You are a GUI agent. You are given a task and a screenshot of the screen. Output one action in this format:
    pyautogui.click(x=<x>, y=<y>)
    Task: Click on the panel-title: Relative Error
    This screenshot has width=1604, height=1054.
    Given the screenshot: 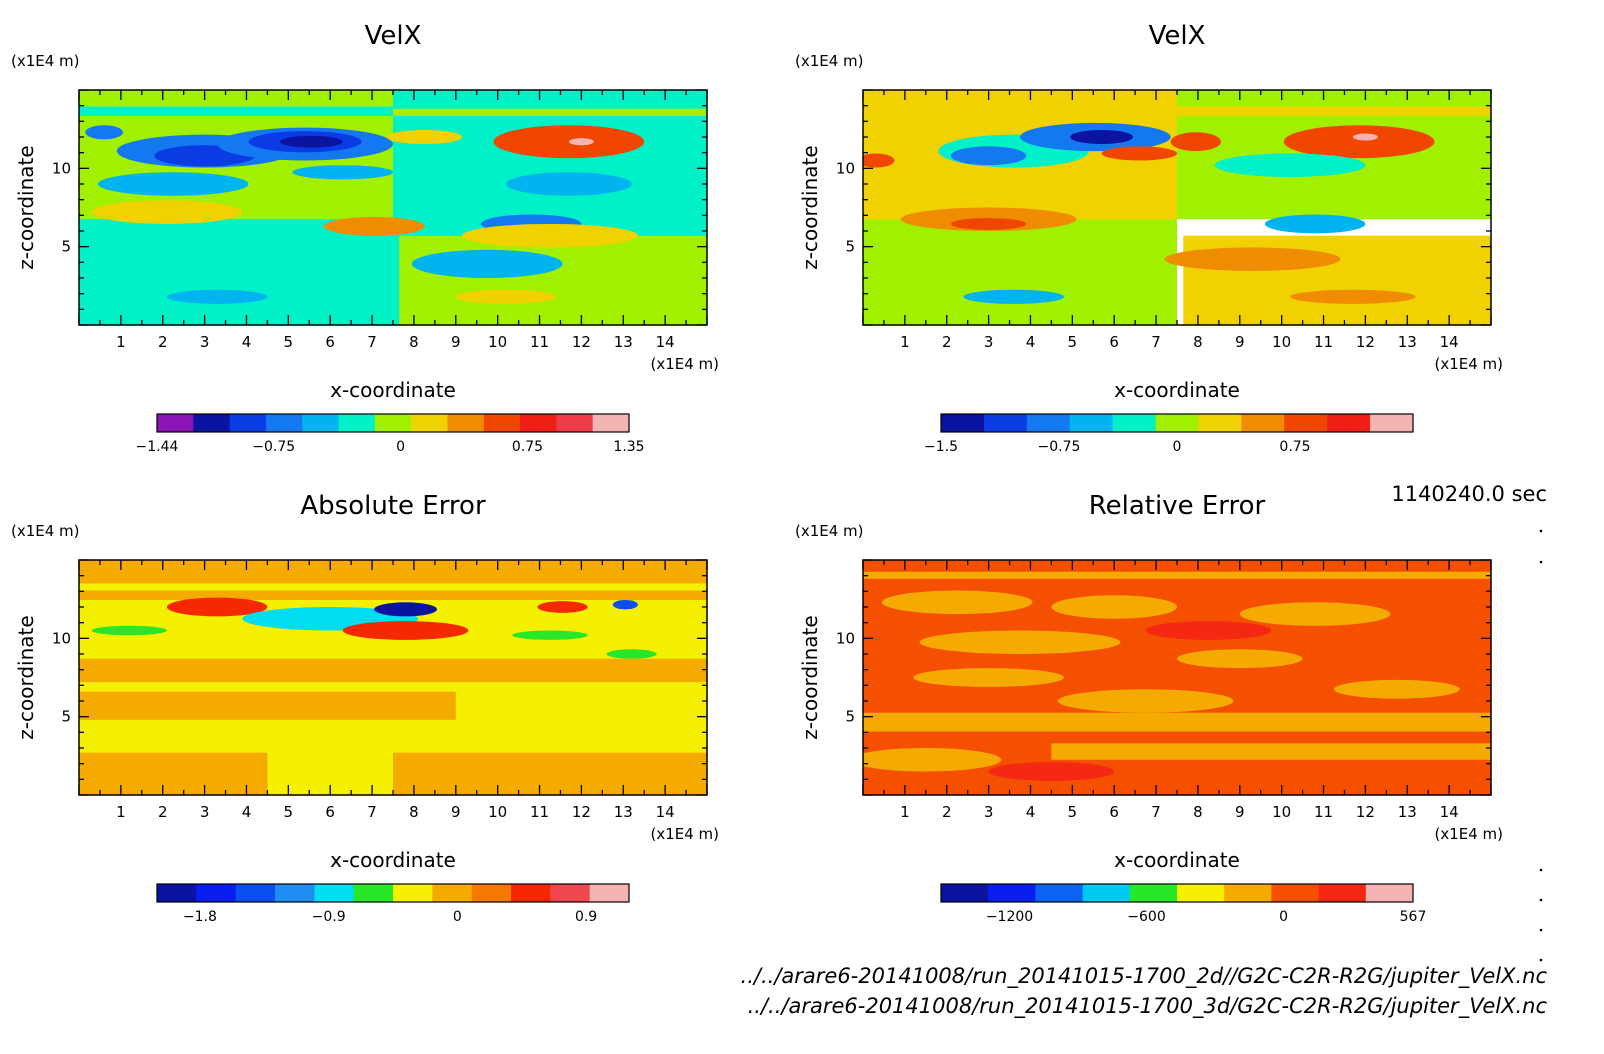 What is the action you would take?
    pyautogui.click(x=1177, y=506)
    